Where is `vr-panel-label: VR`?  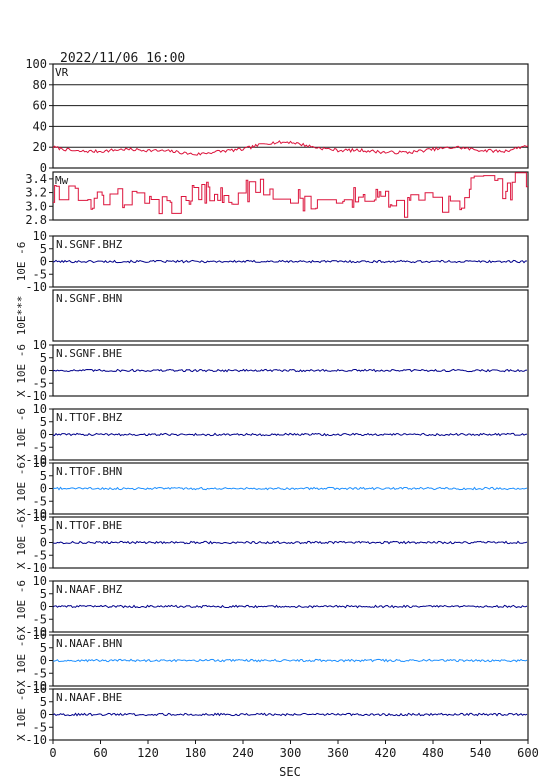
vr-panel-label: VR is located at coordinates (62, 72).